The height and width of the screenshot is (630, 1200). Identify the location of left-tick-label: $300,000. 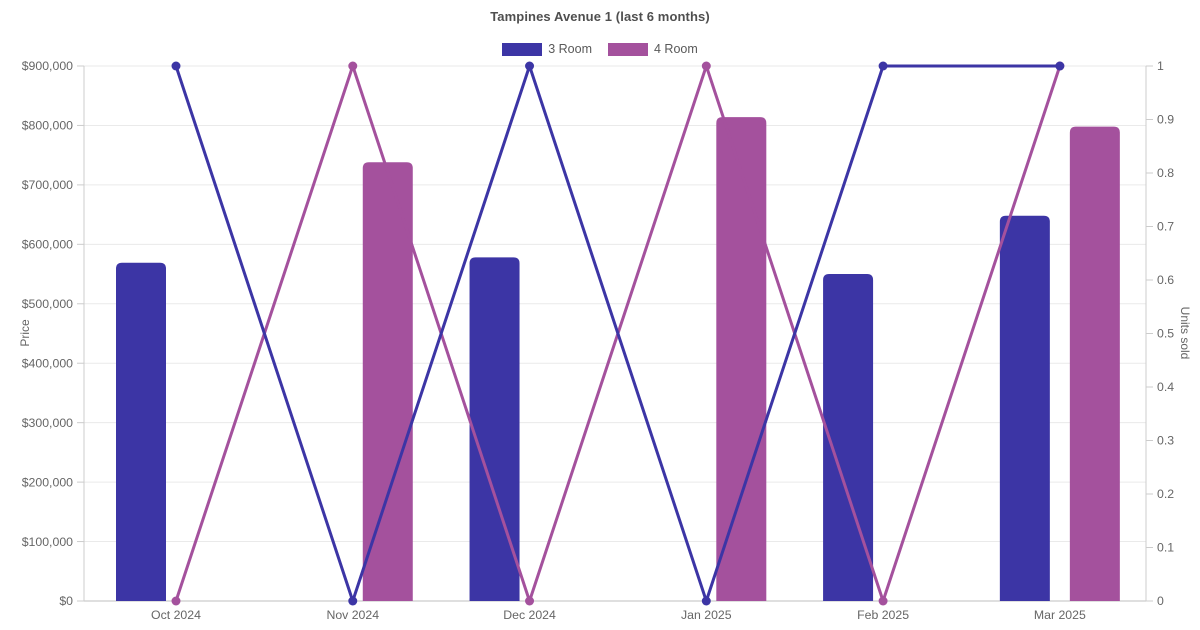
(47, 423).